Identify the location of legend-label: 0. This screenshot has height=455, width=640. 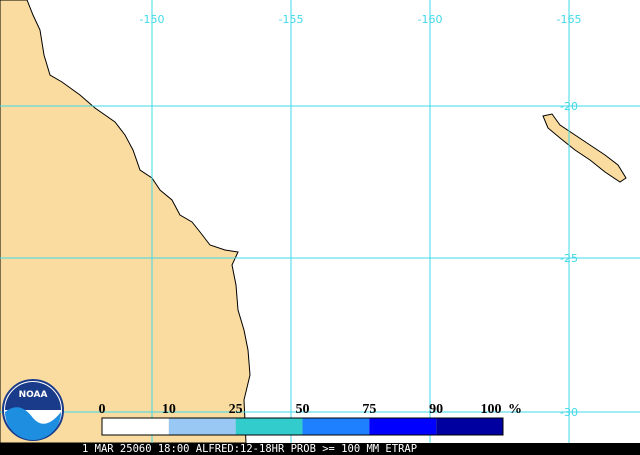
(102, 409).